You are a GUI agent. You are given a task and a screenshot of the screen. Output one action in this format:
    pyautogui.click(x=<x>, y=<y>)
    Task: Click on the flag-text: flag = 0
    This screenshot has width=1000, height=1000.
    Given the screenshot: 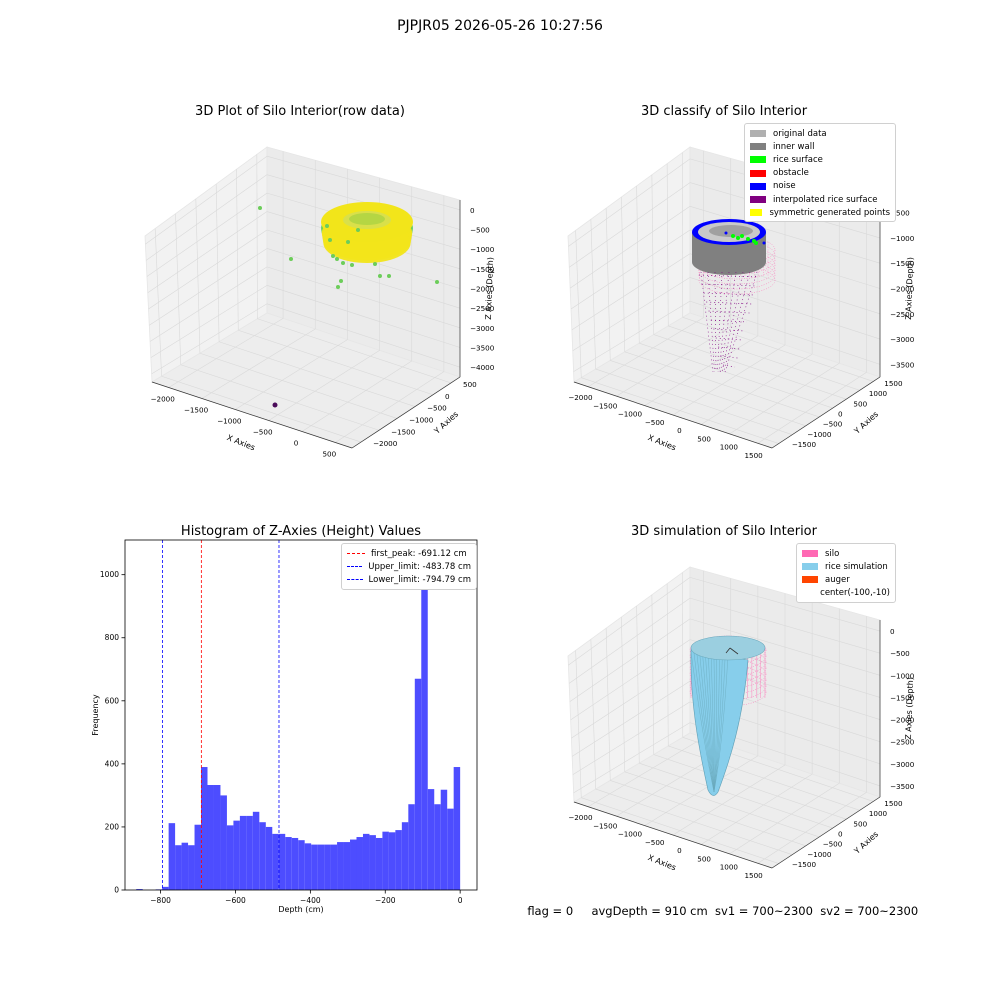 What is the action you would take?
    pyautogui.click(x=550, y=911)
    